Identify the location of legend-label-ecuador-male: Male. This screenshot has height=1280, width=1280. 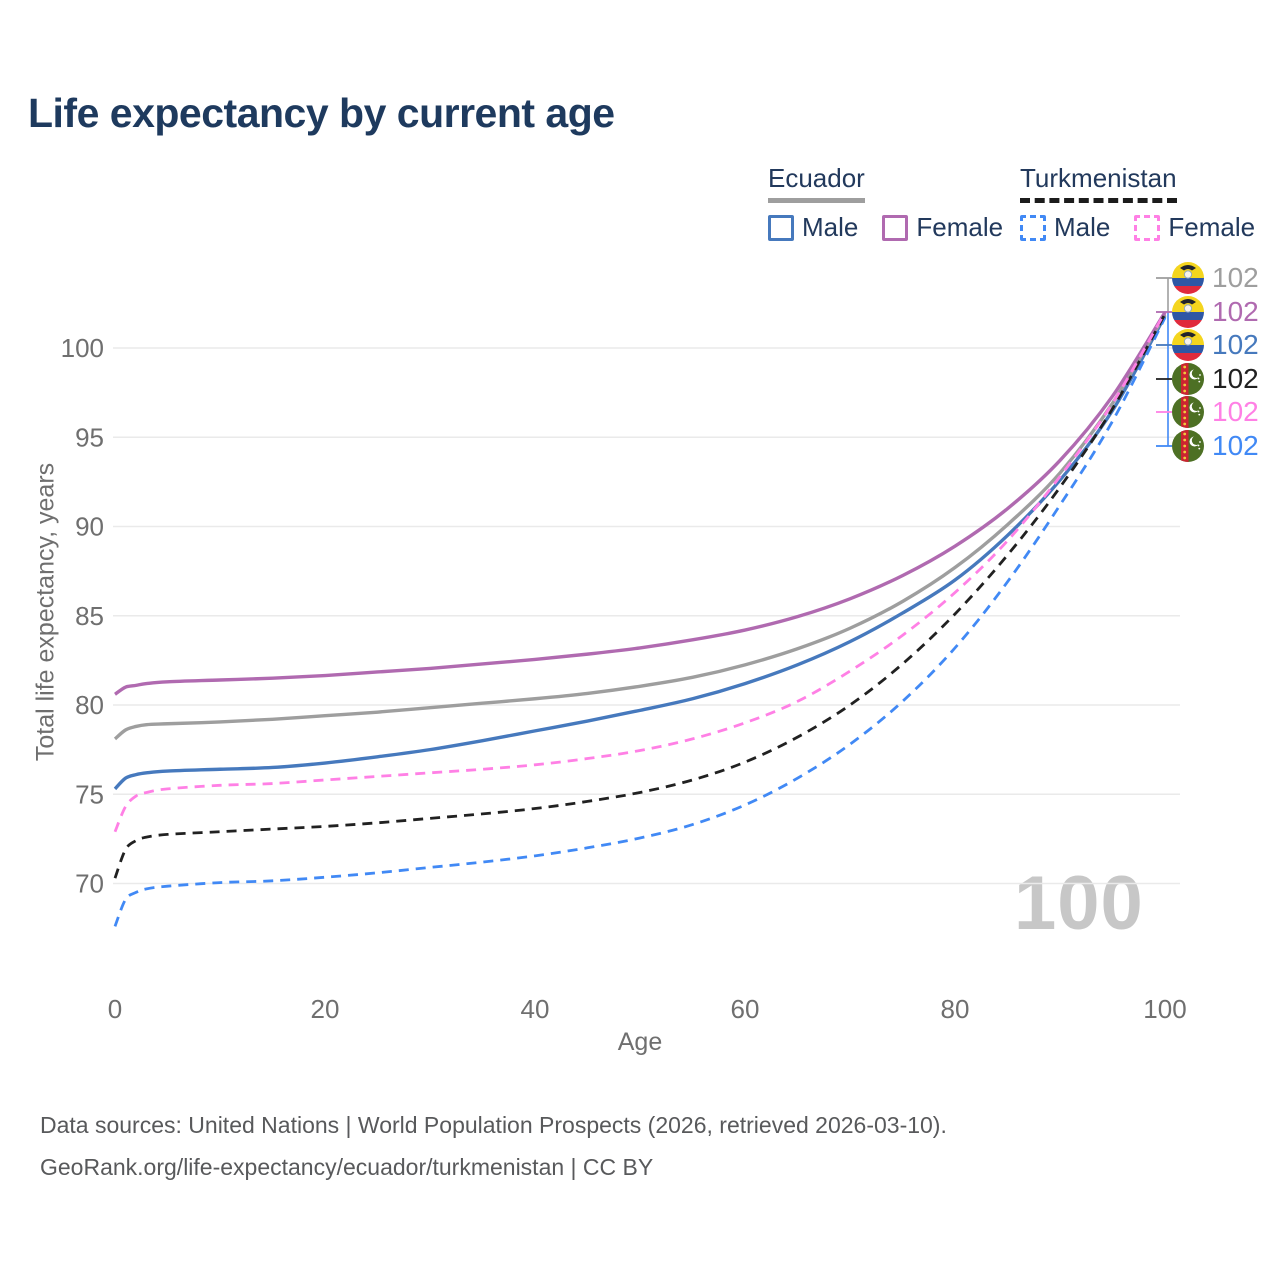
(830, 227).